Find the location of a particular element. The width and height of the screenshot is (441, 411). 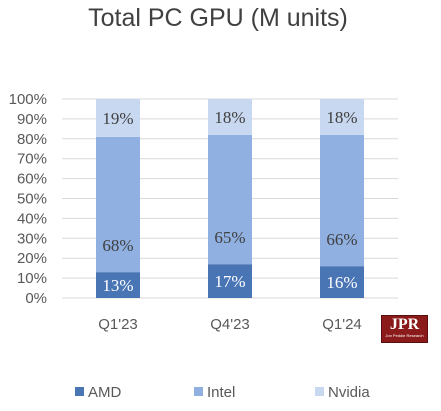

x-tick-label: Q1'23 is located at coordinates (118, 324).